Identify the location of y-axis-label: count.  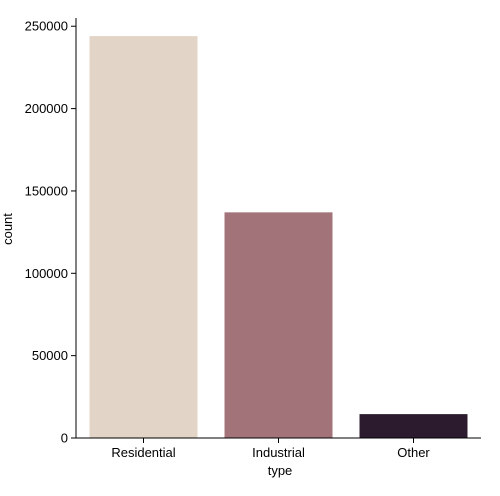
(7, 229).